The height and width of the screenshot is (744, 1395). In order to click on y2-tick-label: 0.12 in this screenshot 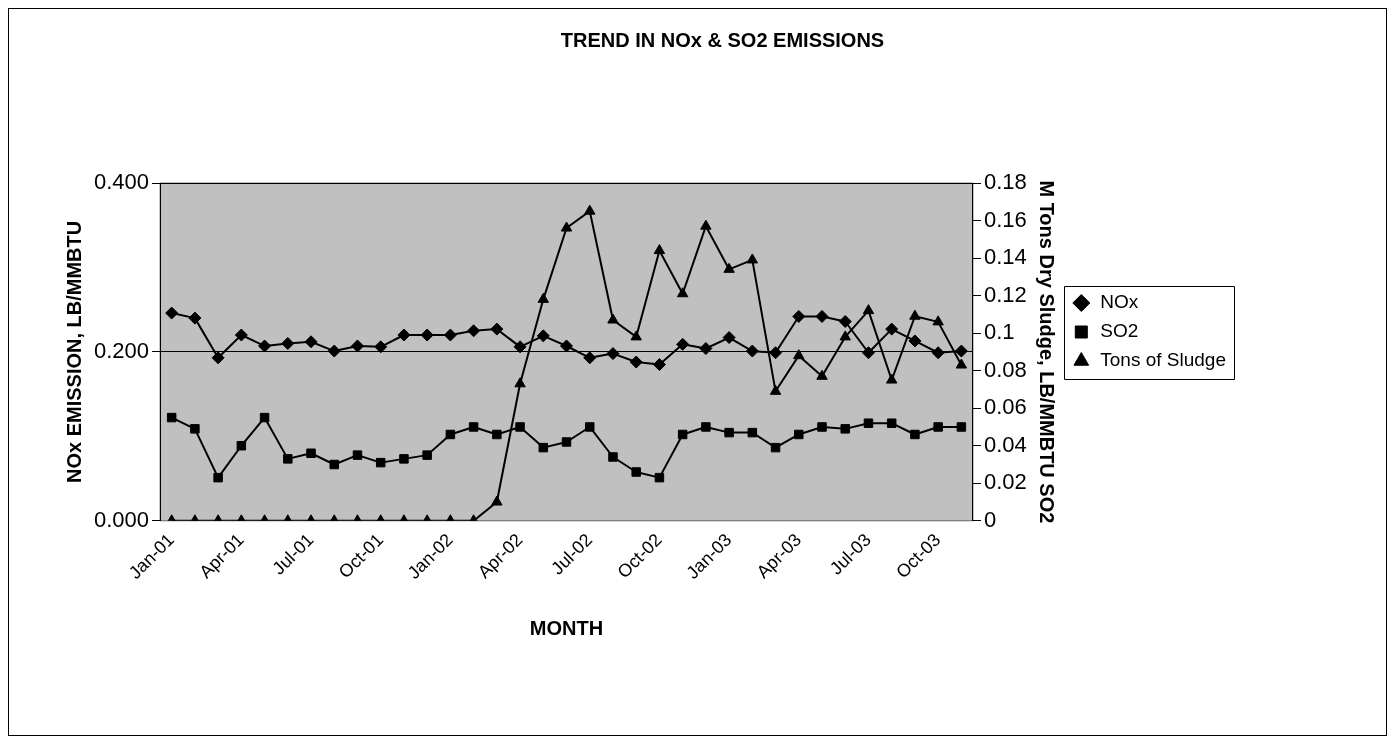, I will do `click(1005, 294)`.